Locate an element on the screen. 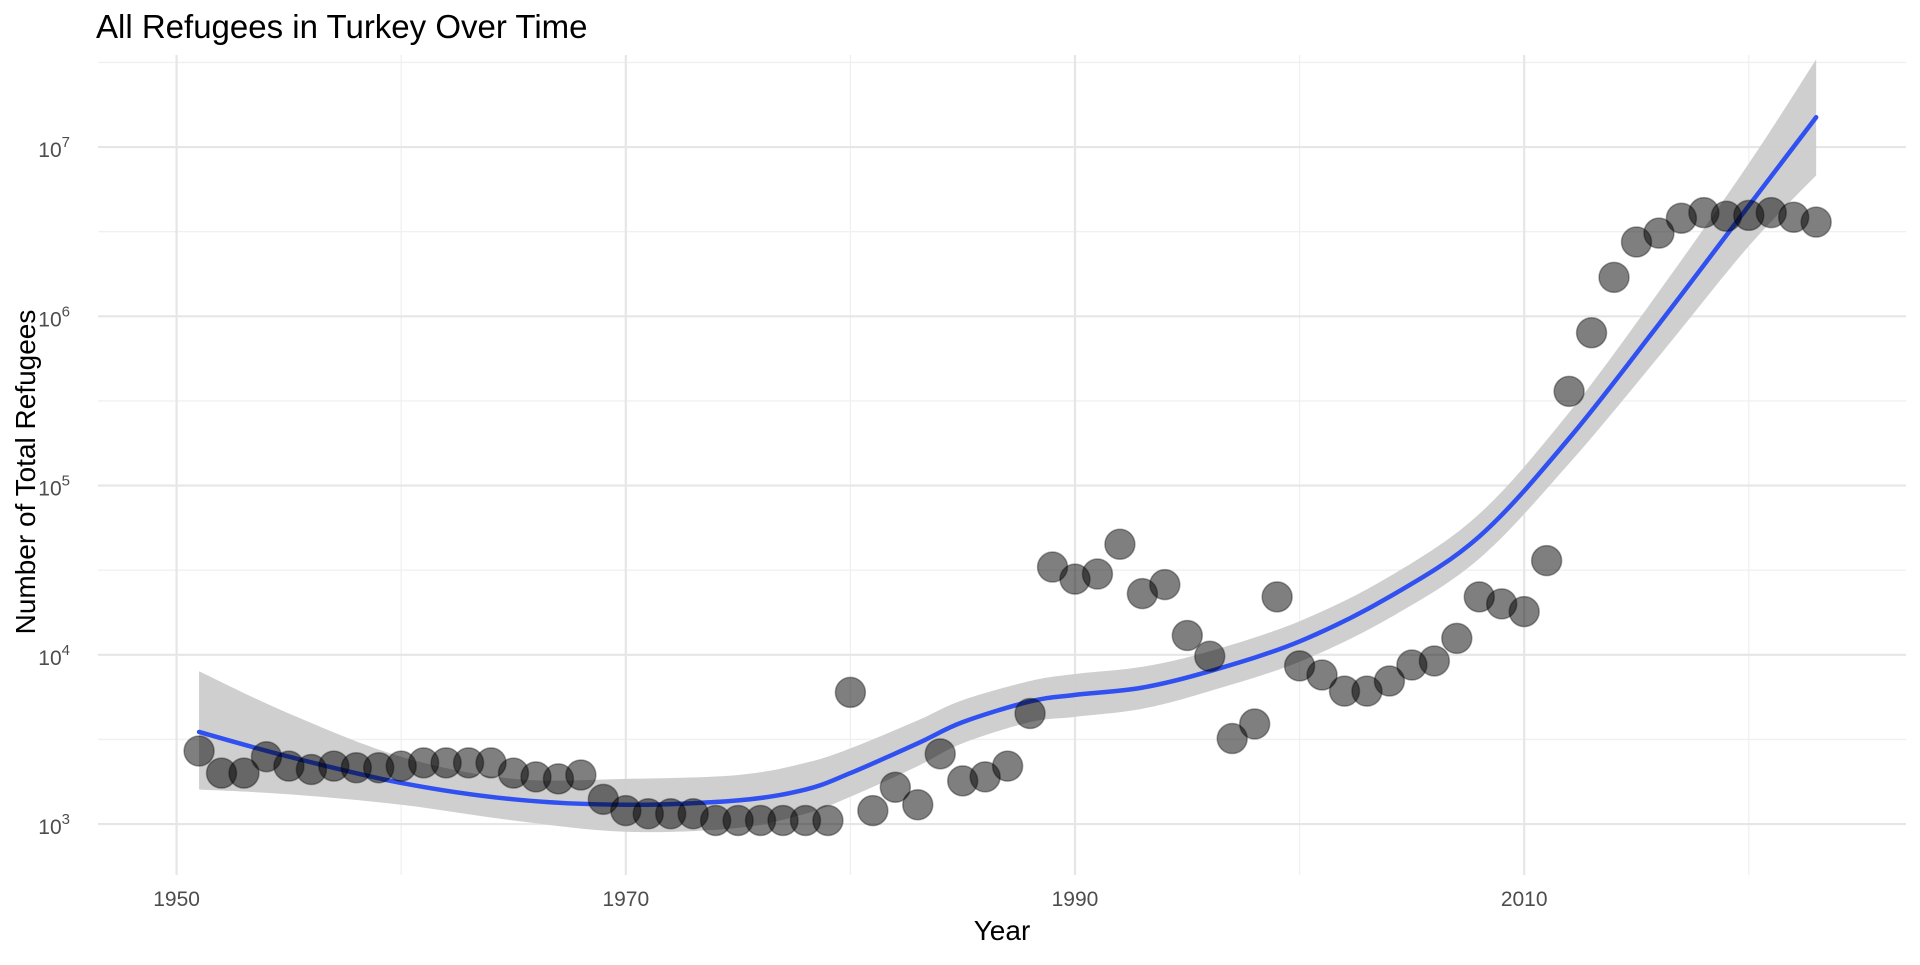 This screenshot has width=1920, height=965. y-axis-ticks: 10³ 10⁴ 10⁵ 10⁶ 10⁷ is located at coordinates (54, 486).